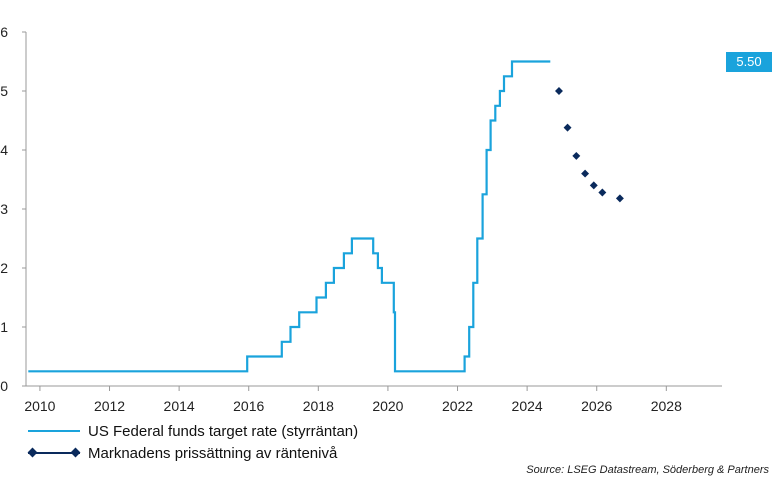 The width and height of the screenshot is (775, 483). What do you see at coordinates (318, 406) in the screenshot?
I see `x-tick-label: 2018` at bounding box center [318, 406].